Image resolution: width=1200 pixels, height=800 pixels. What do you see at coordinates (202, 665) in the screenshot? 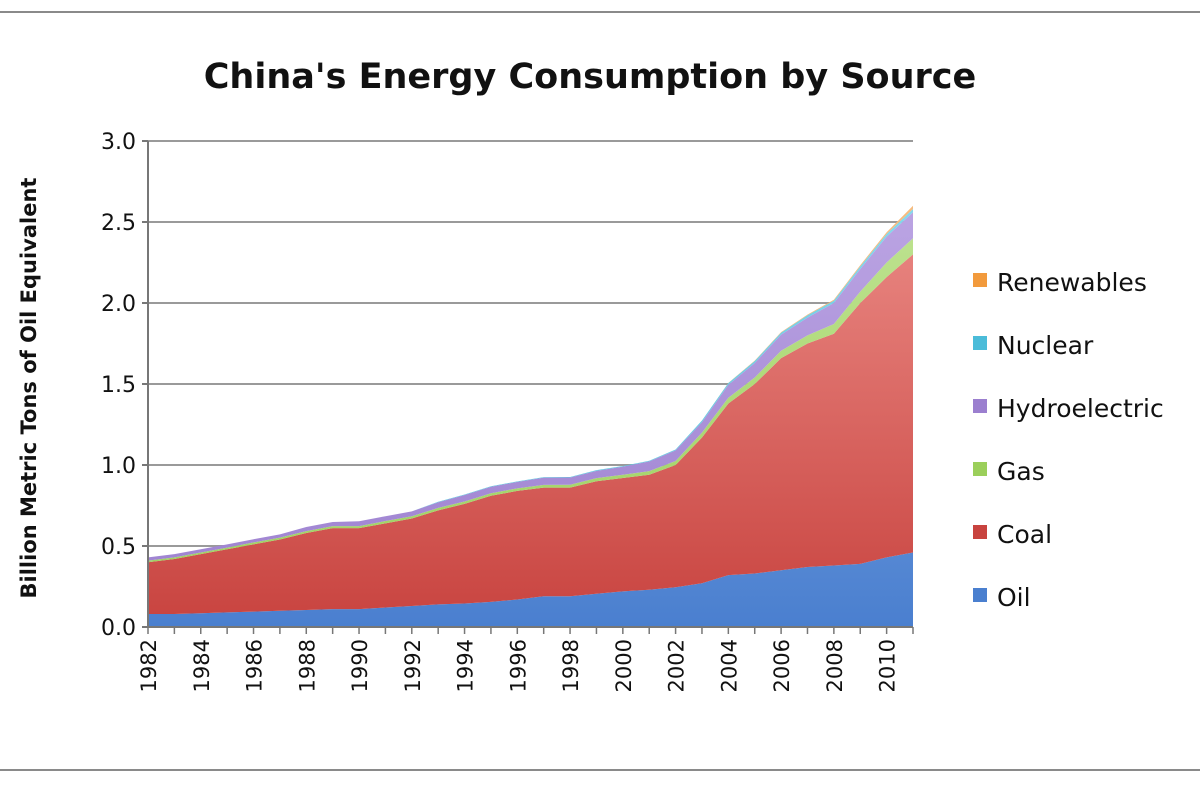
I see `x-tick-label: 1984` at bounding box center [202, 665].